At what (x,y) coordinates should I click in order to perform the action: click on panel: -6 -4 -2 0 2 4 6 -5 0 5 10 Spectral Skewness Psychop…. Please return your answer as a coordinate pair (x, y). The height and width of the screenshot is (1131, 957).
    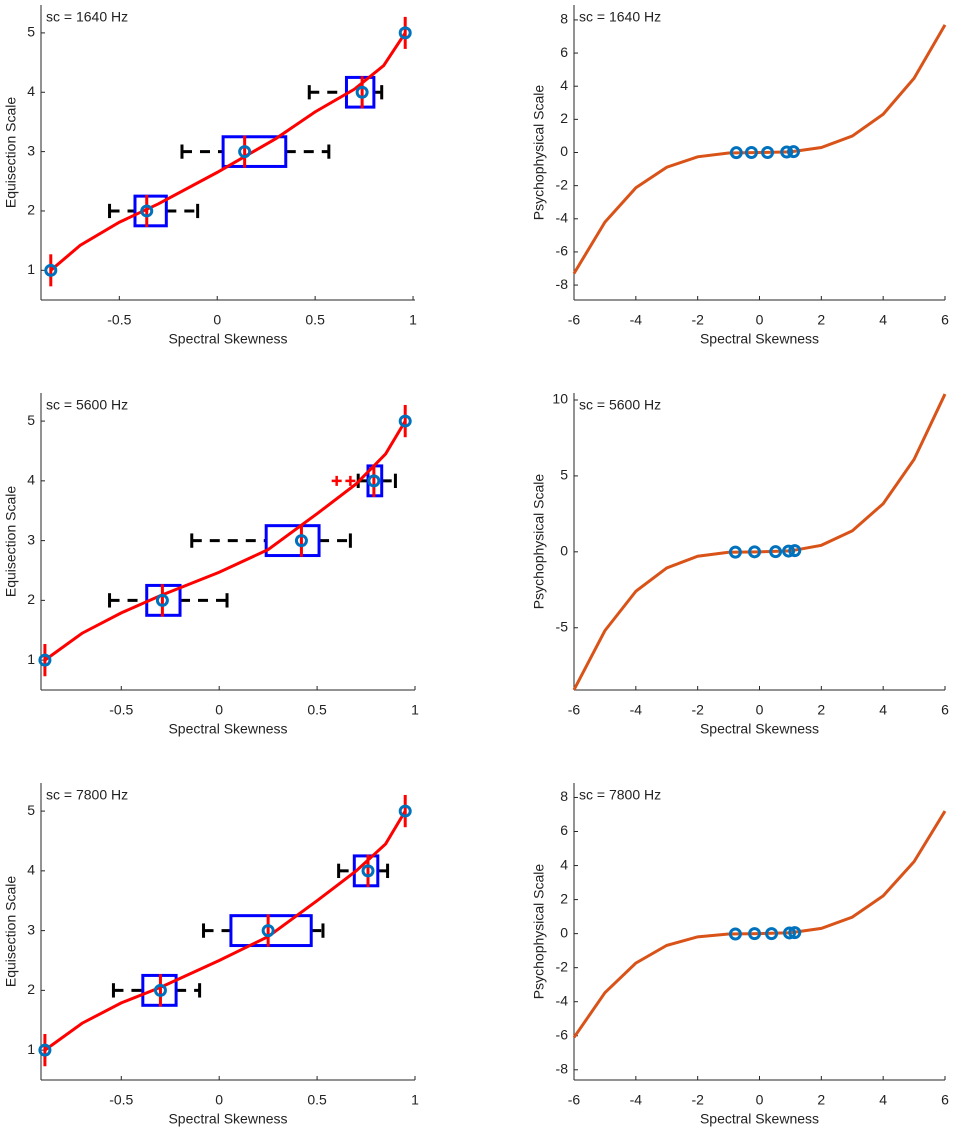
    Looking at the image, I should click on (740, 564).